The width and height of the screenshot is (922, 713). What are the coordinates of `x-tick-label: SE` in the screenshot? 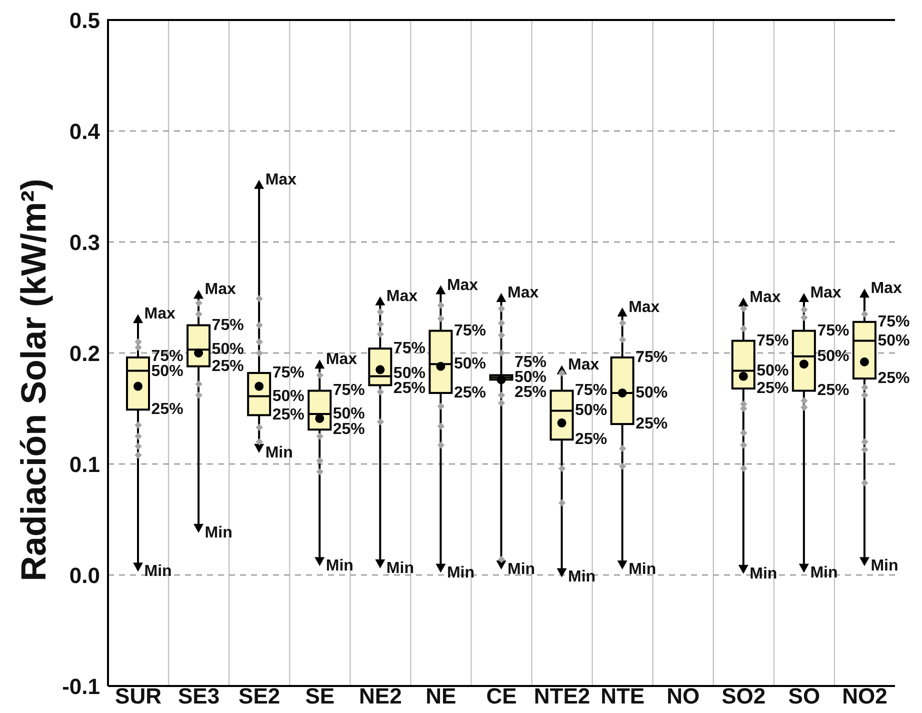 It's located at (320, 696).